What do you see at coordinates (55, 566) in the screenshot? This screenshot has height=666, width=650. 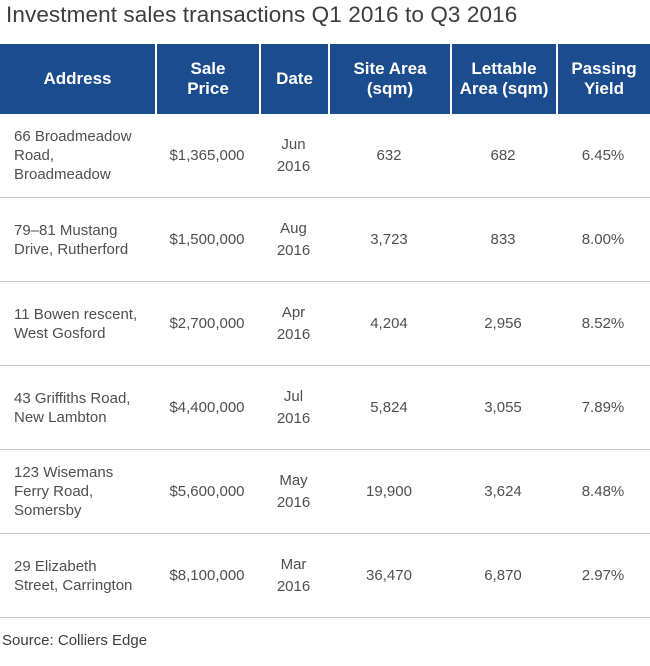 I see `address-cell-line: 29 Elizabeth` at bounding box center [55, 566].